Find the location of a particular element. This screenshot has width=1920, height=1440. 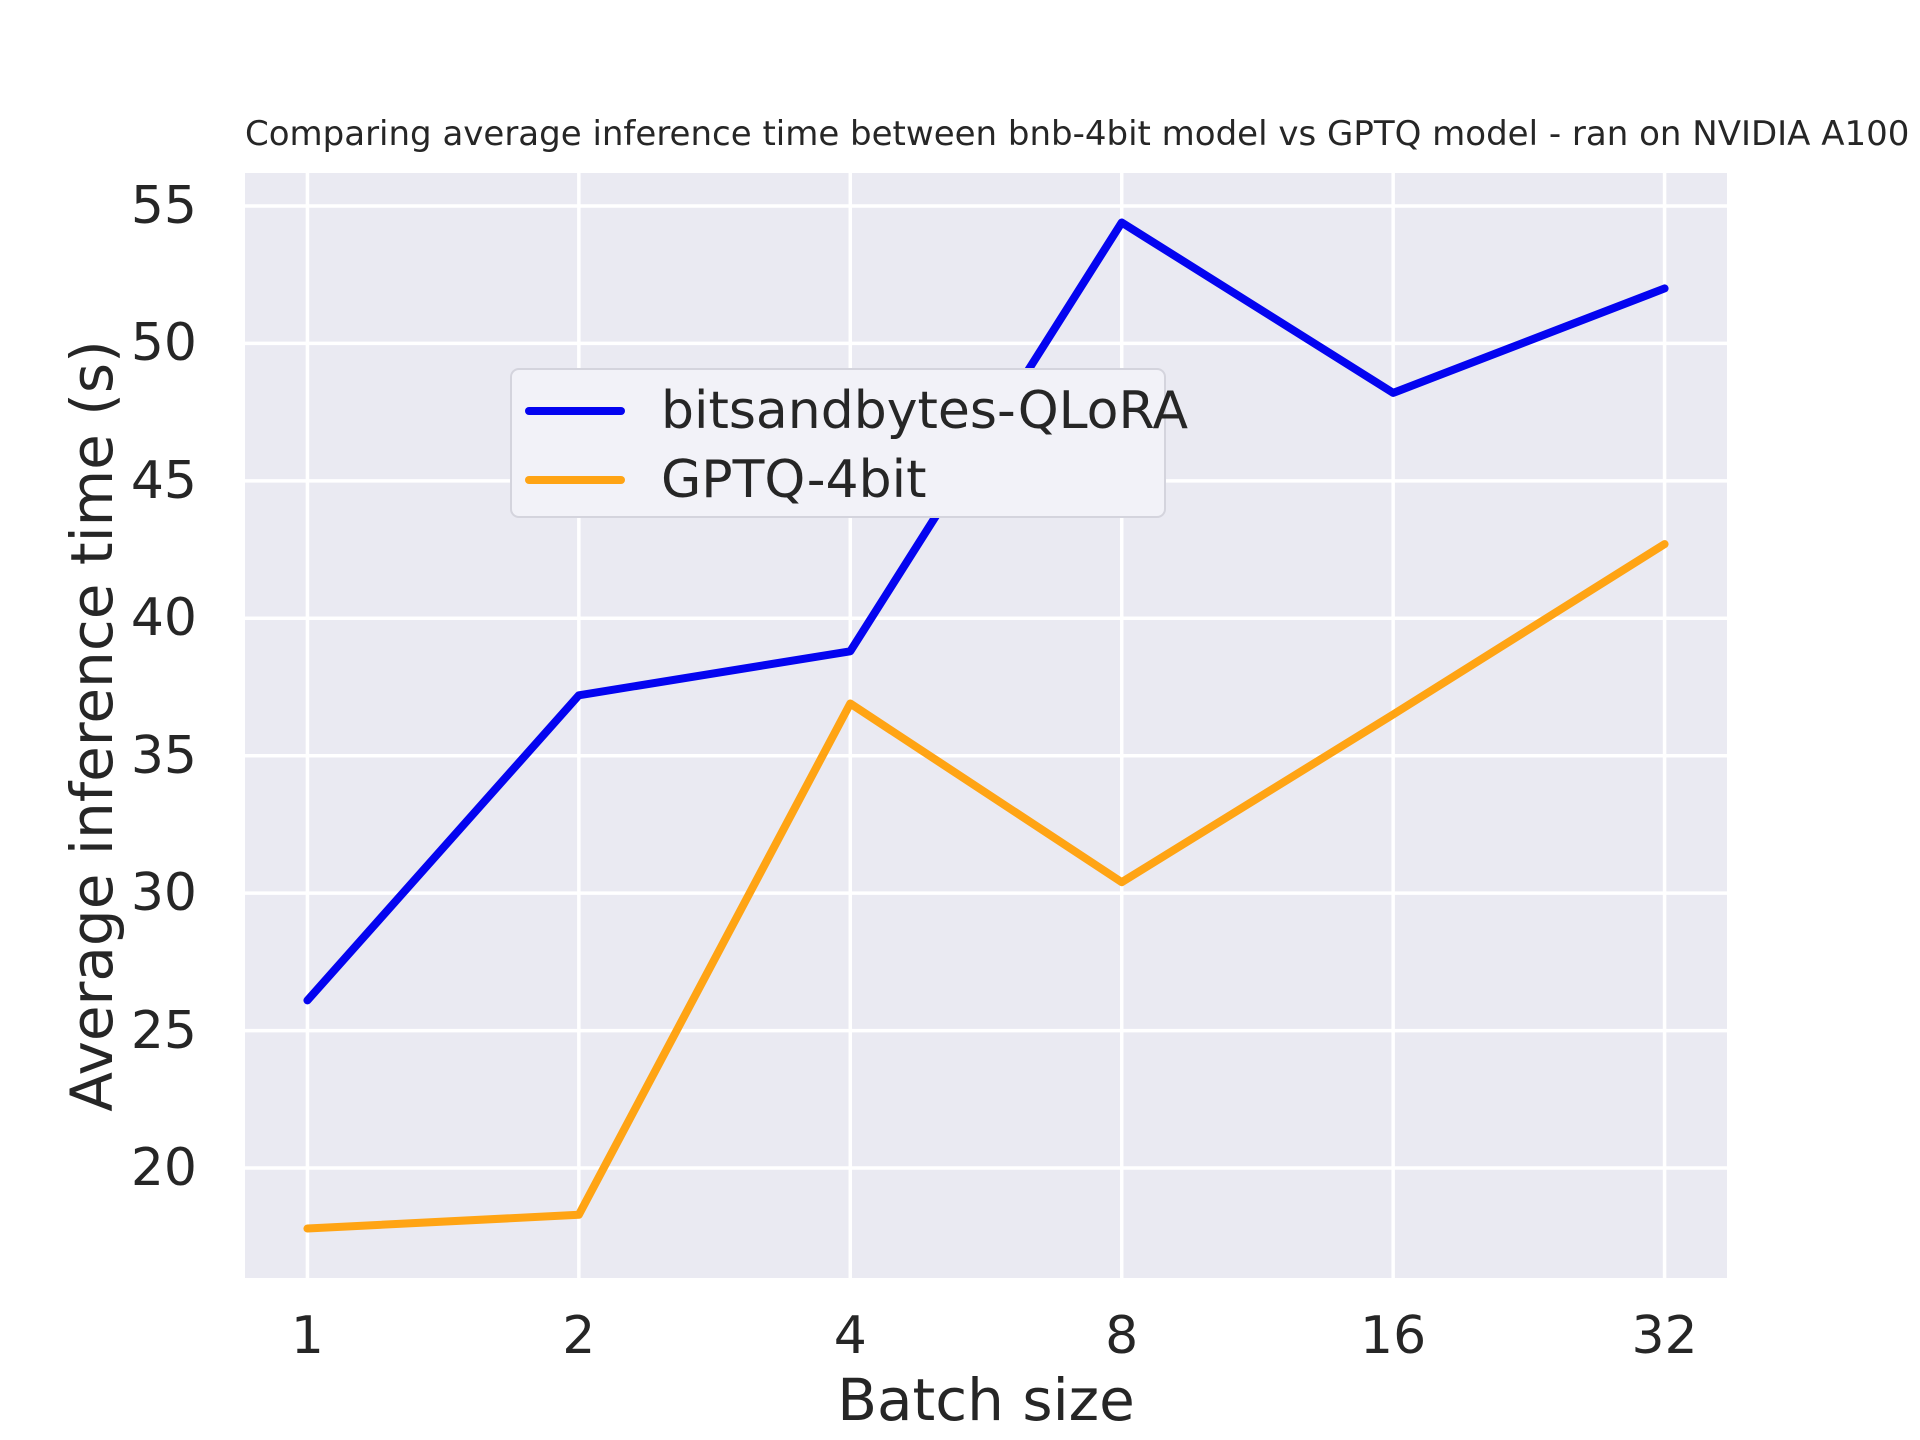

x-tick-8: 8 is located at coordinates (1122, 1336).